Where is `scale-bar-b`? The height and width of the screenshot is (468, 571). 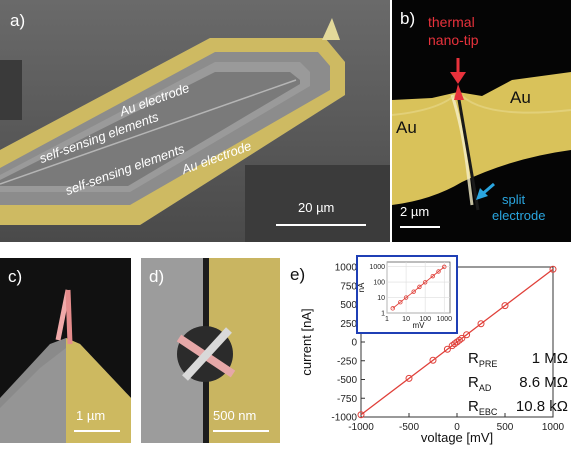 scale-bar-b is located at coordinates (420, 227).